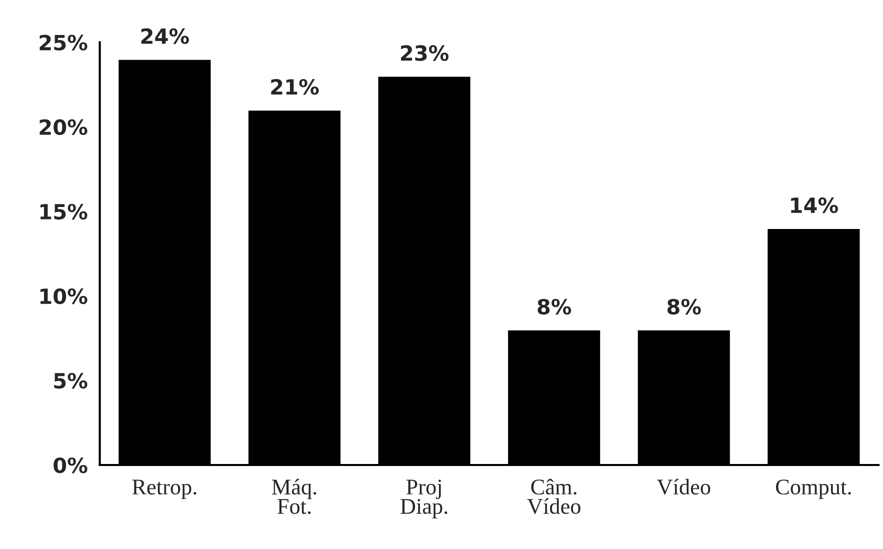 The width and height of the screenshot is (883, 549). Describe the element at coordinates (553, 496) in the screenshot. I see `x-tick-label: Câm. Vídeo` at that location.